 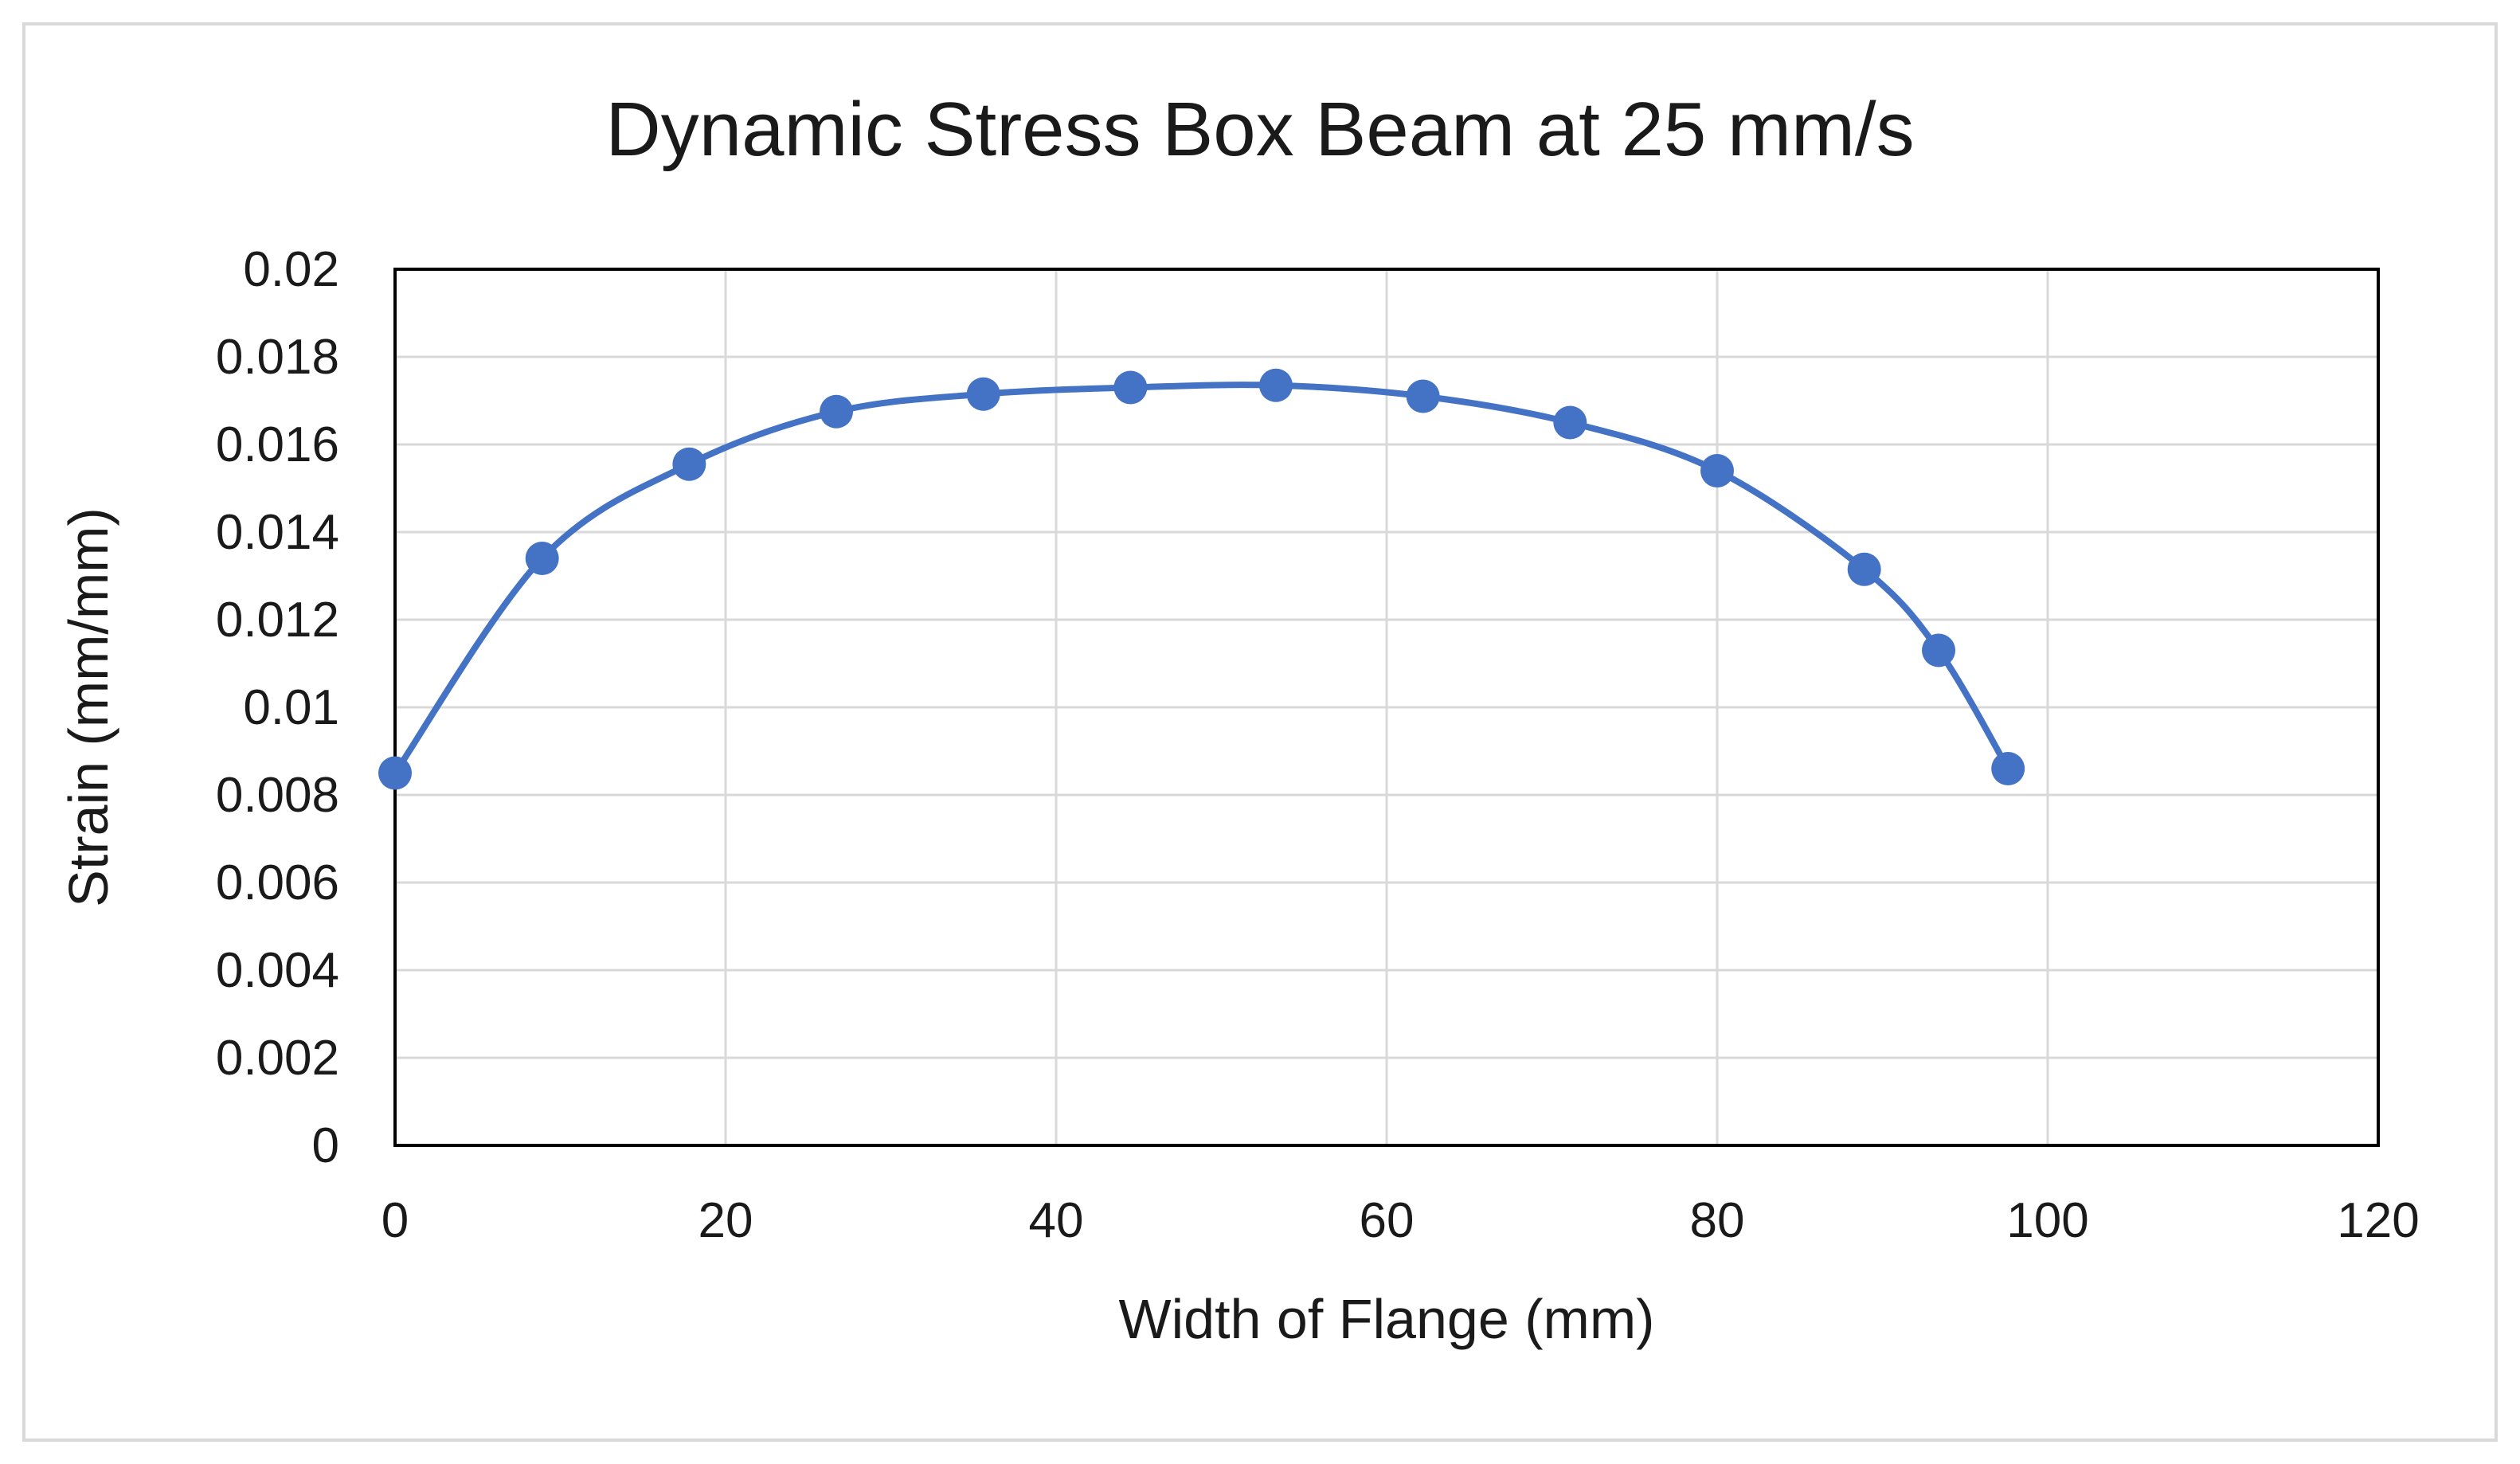 What do you see at coordinates (88, 707) in the screenshot?
I see `y-axis-title: Strain (mm/mm)` at bounding box center [88, 707].